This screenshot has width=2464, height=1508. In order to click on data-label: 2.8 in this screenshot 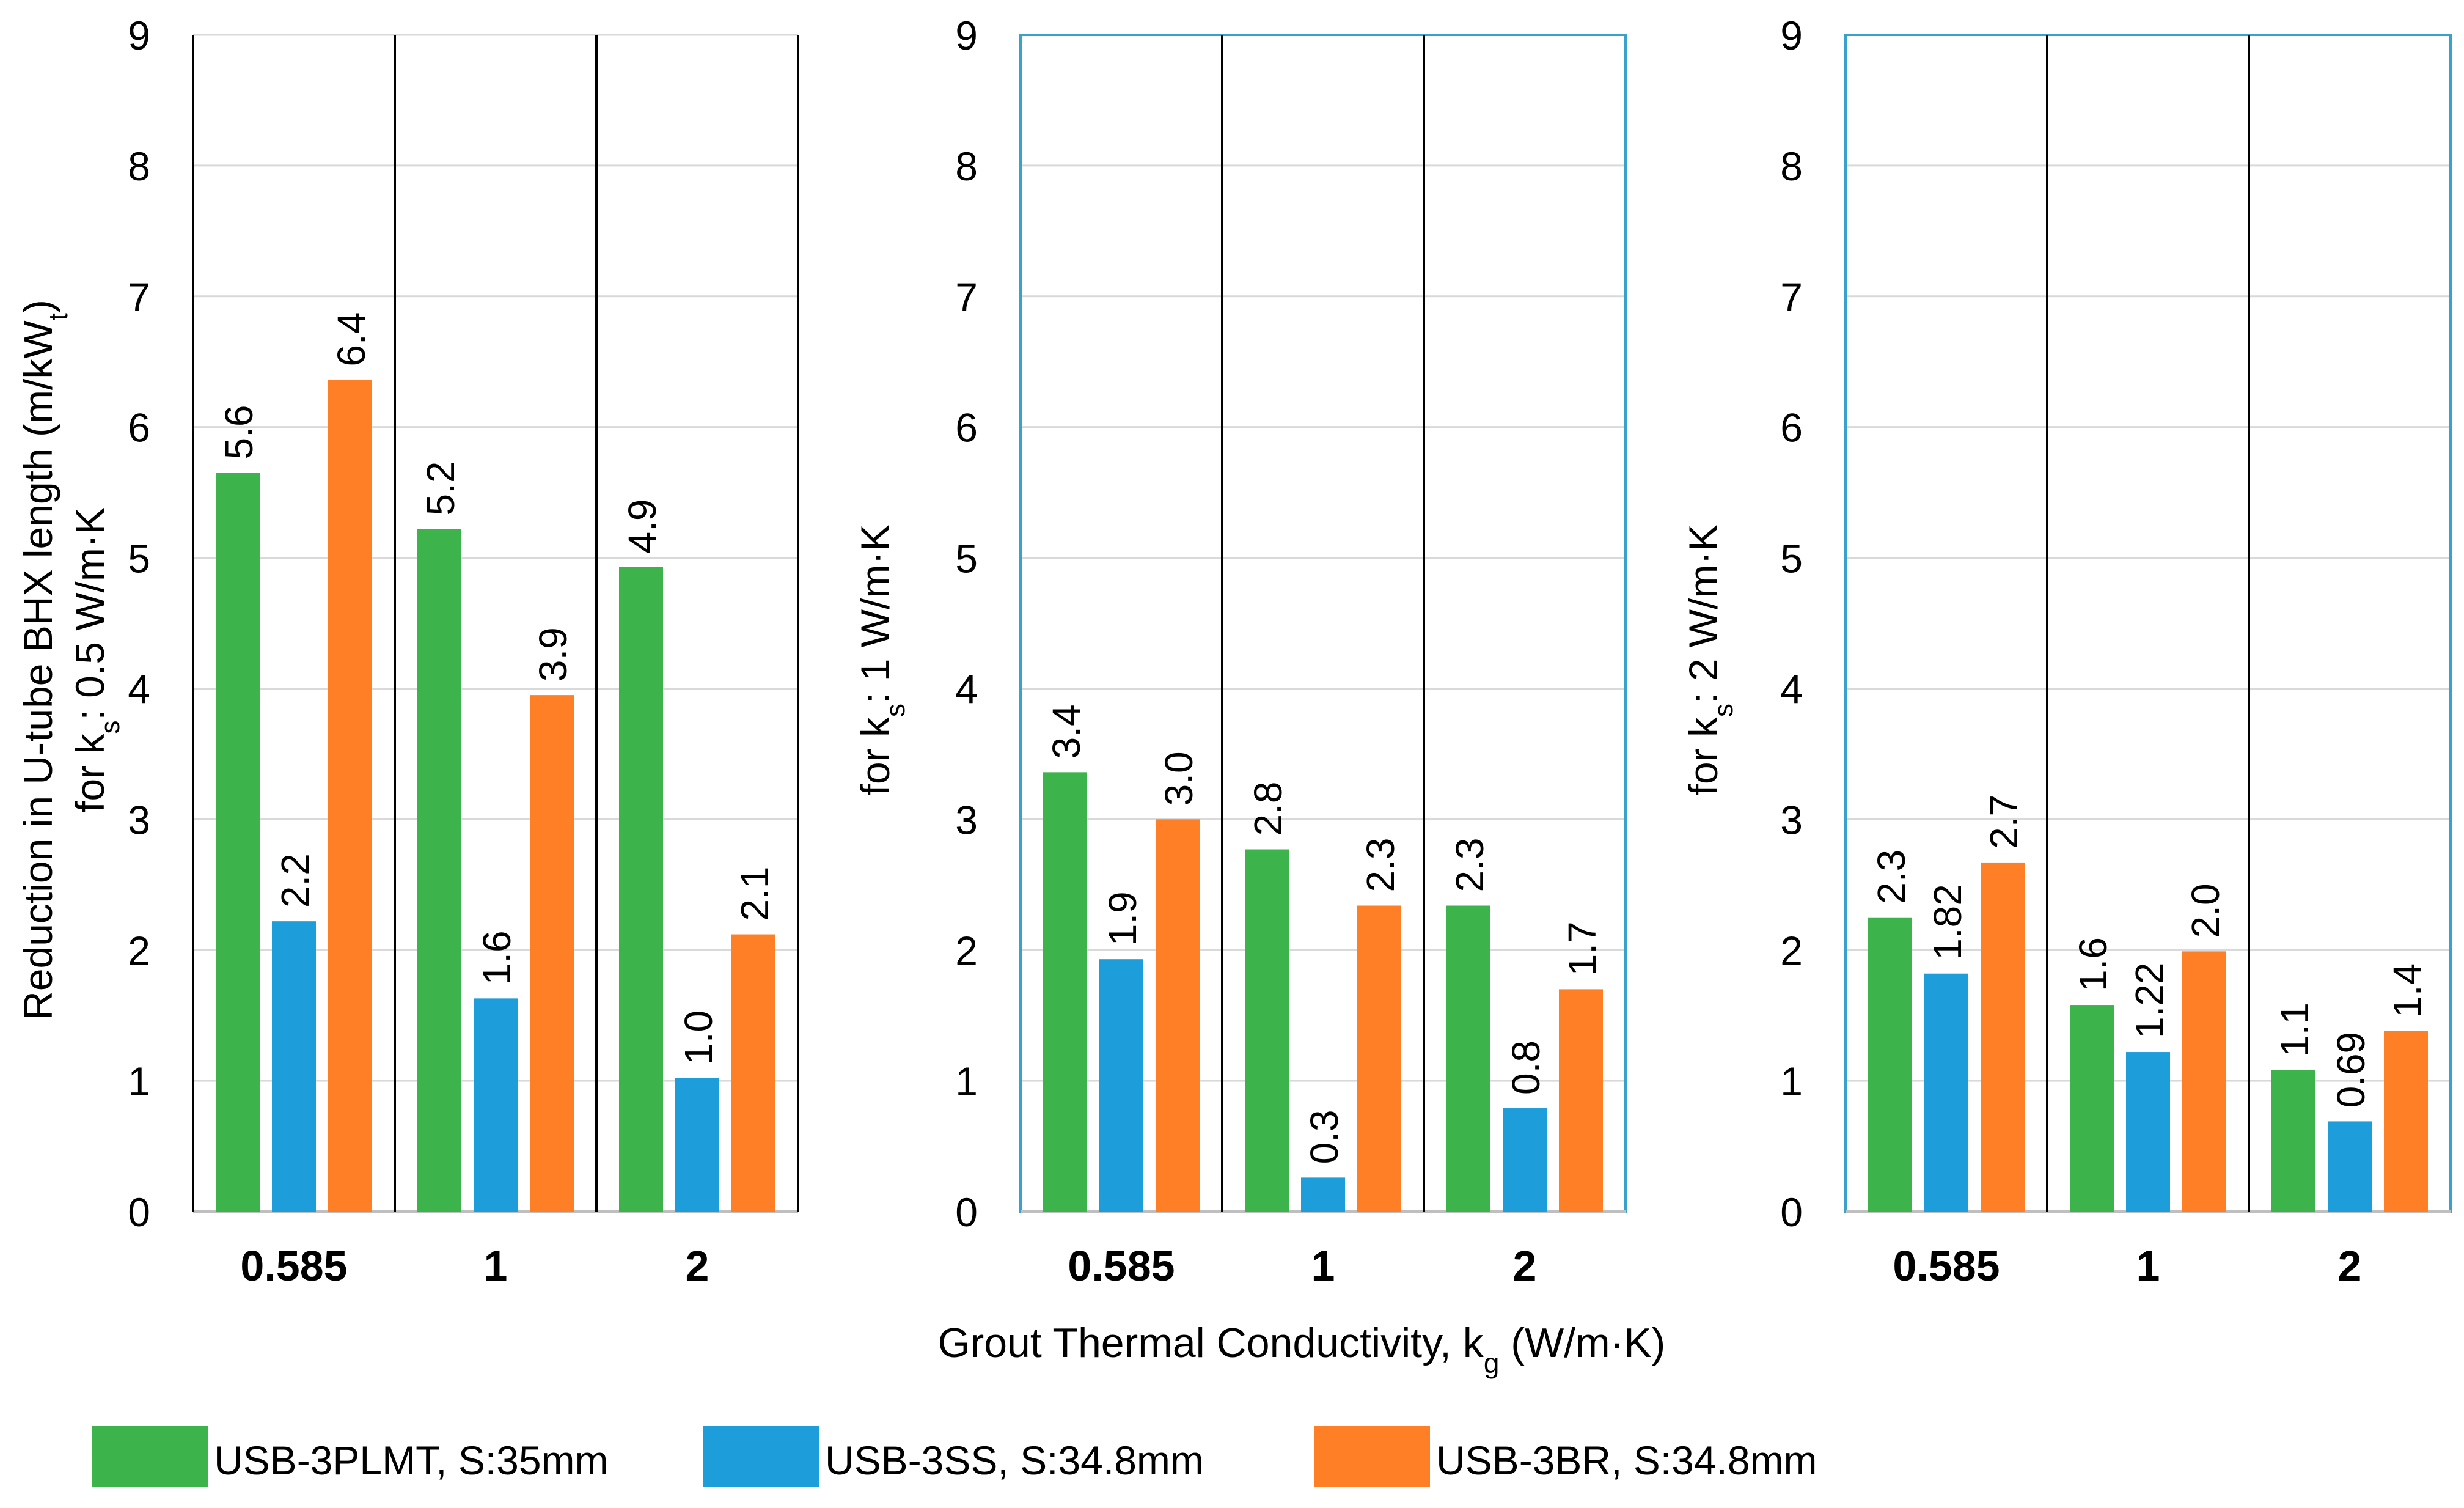, I will do `click(1268, 809)`.